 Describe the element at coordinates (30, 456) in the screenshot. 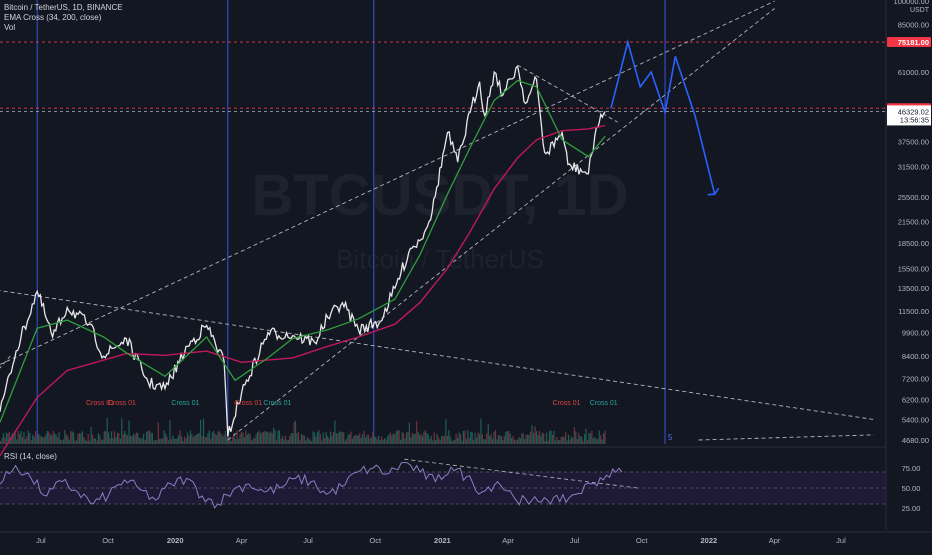

I see `rsi-label: RSI (14, close)` at that location.